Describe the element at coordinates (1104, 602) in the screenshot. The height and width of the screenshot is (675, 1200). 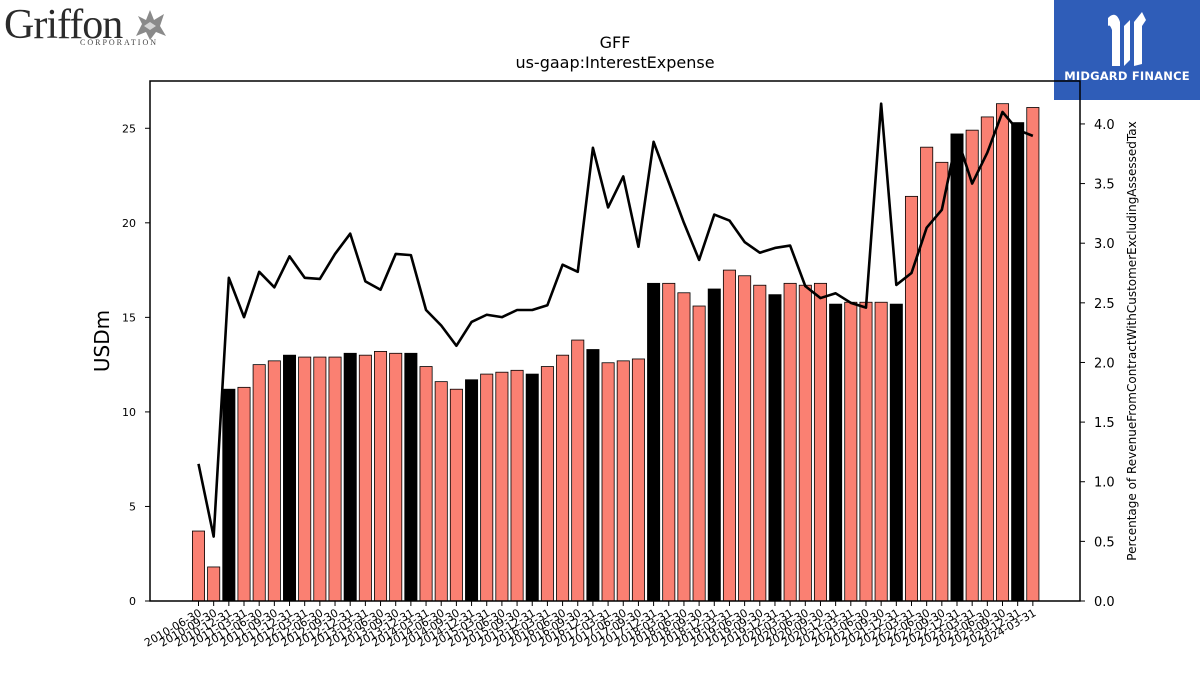
I see `right-tick-label: 0.0` at that location.